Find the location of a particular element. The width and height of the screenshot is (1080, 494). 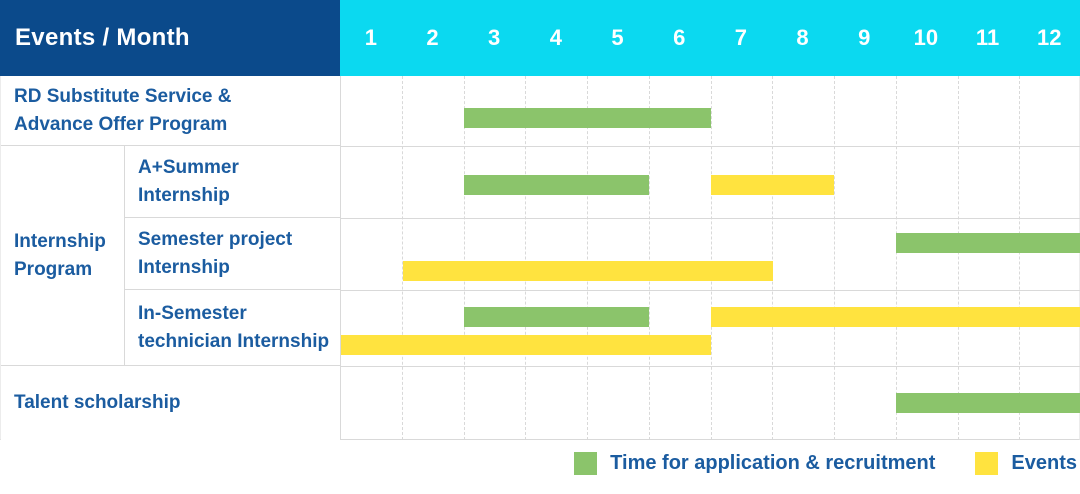

events-month-header-cell: Events / Month is located at coordinates (170, 38).